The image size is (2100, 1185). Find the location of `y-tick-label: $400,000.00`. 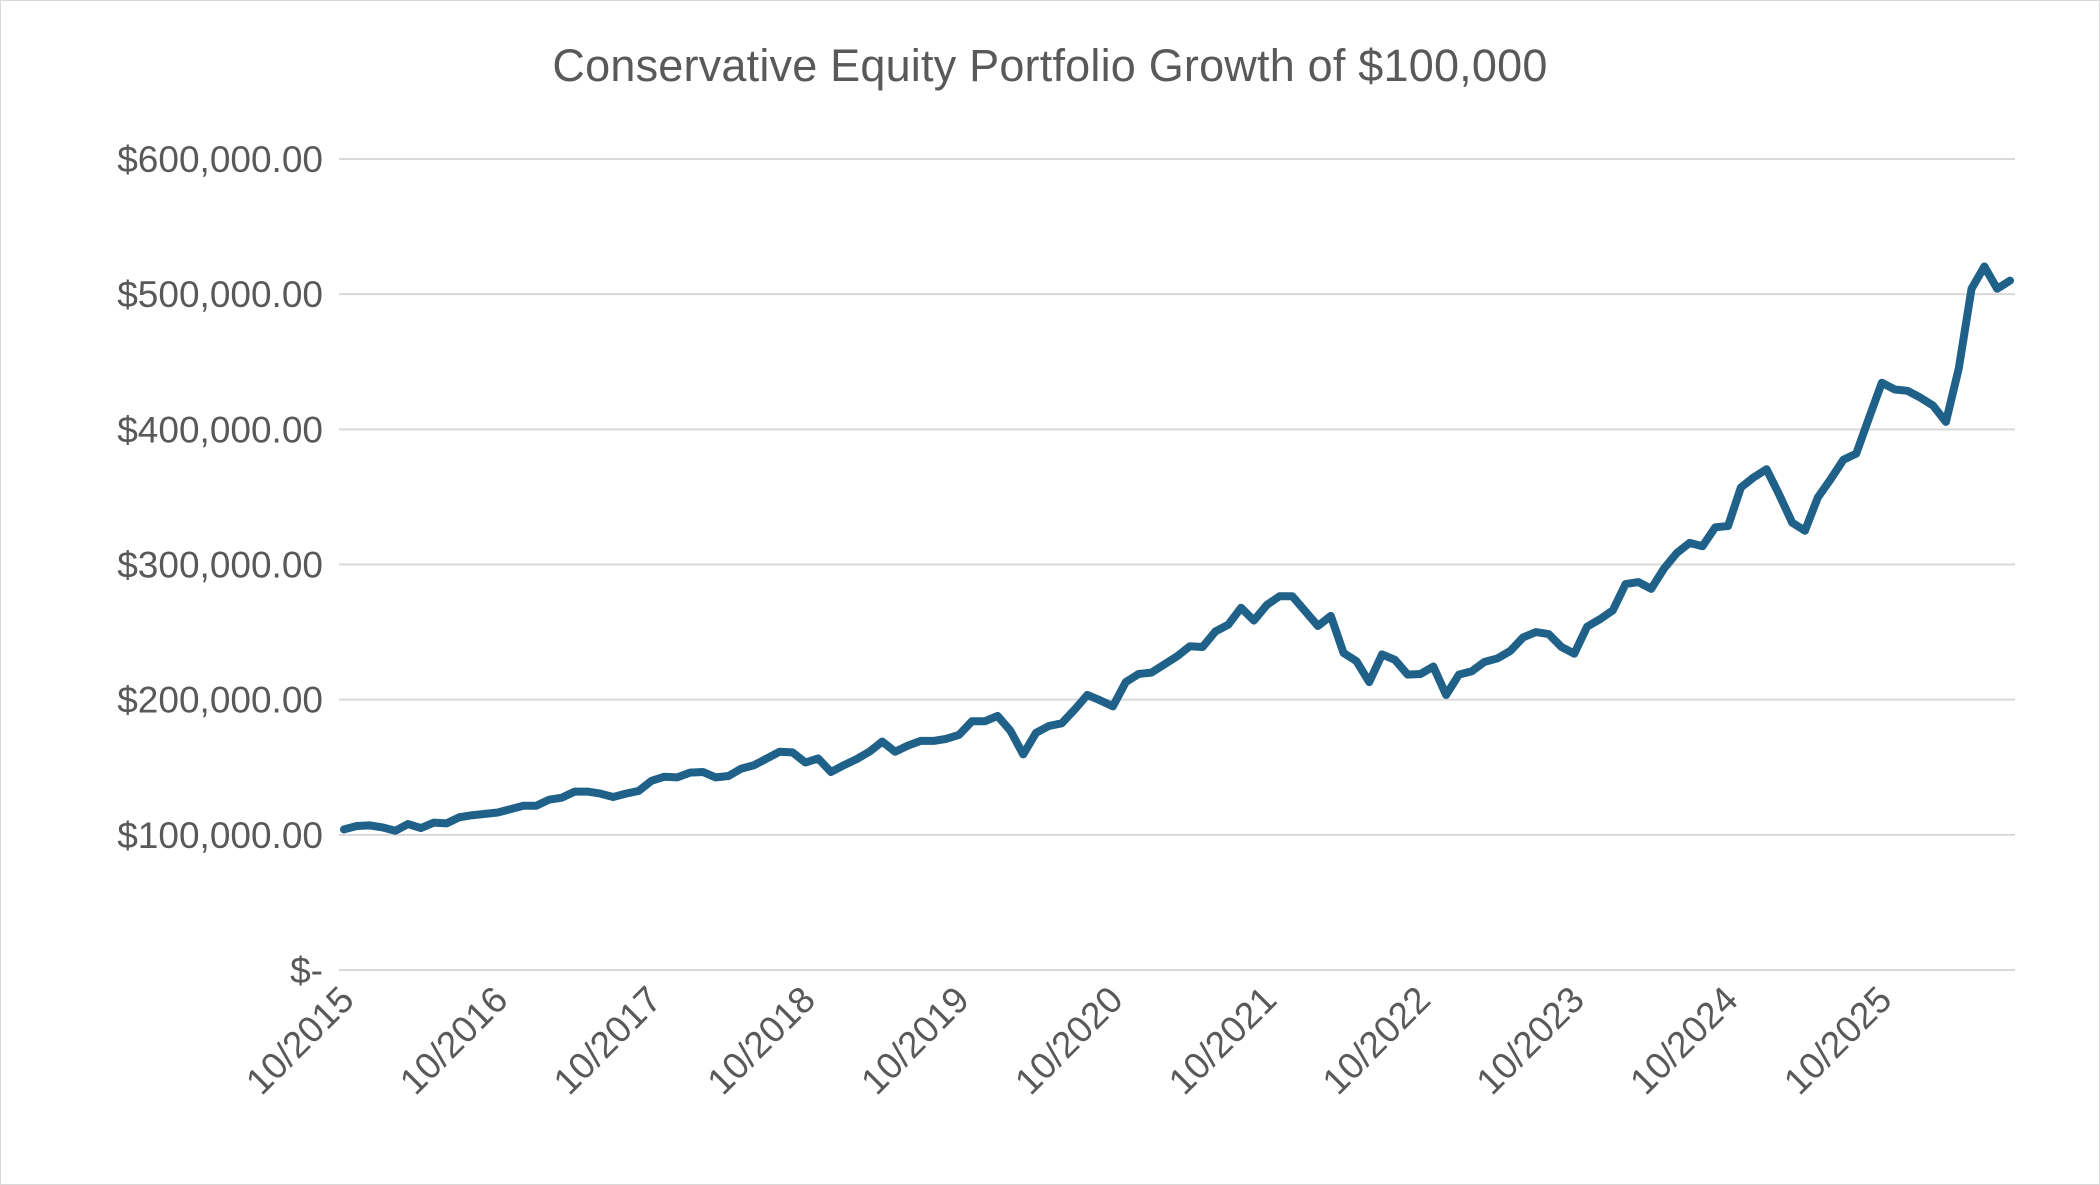

y-tick-label: $400,000.00 is located at coordinates (220, 429).